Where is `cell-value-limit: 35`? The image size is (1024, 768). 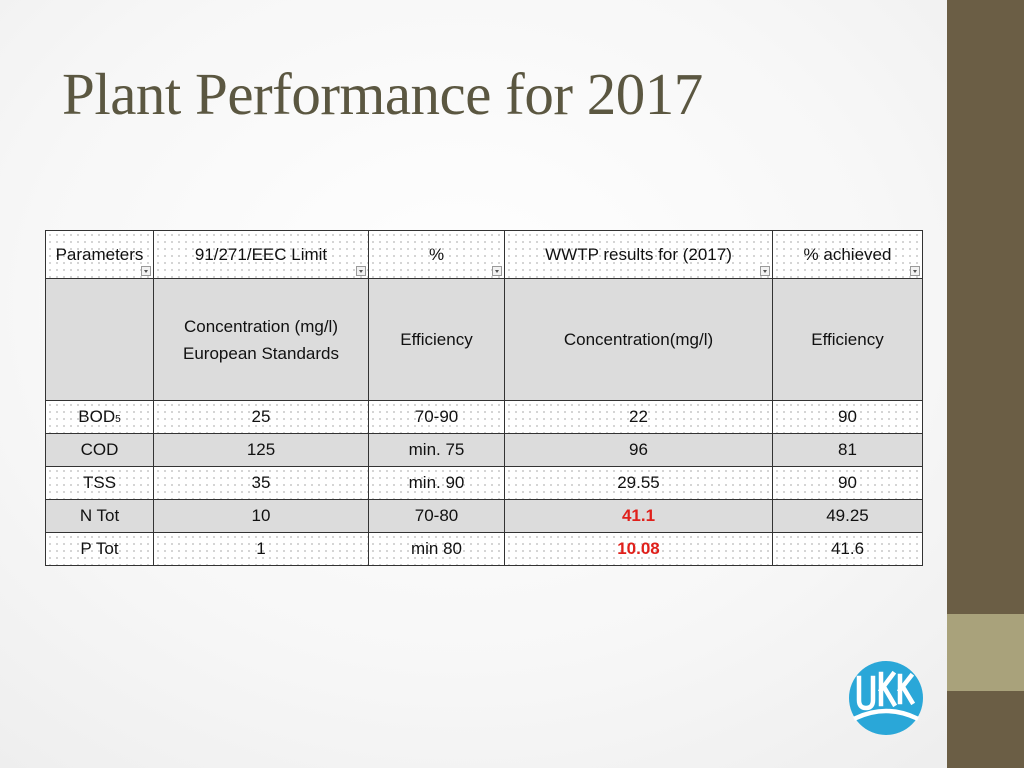 cell-value-limit: 35 is located at coordinates (261, 482).